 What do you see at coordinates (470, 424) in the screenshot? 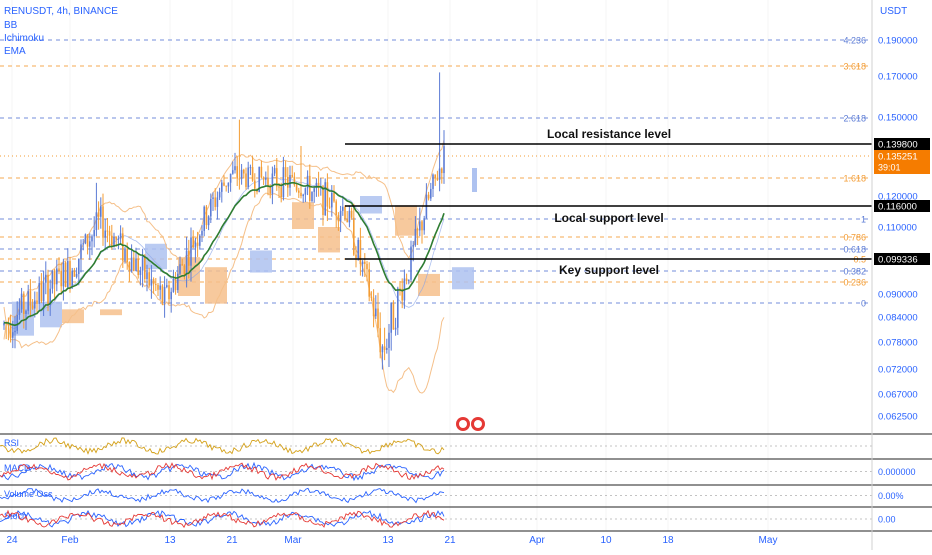
I see `event-flags` at bounding box center [470, 424].